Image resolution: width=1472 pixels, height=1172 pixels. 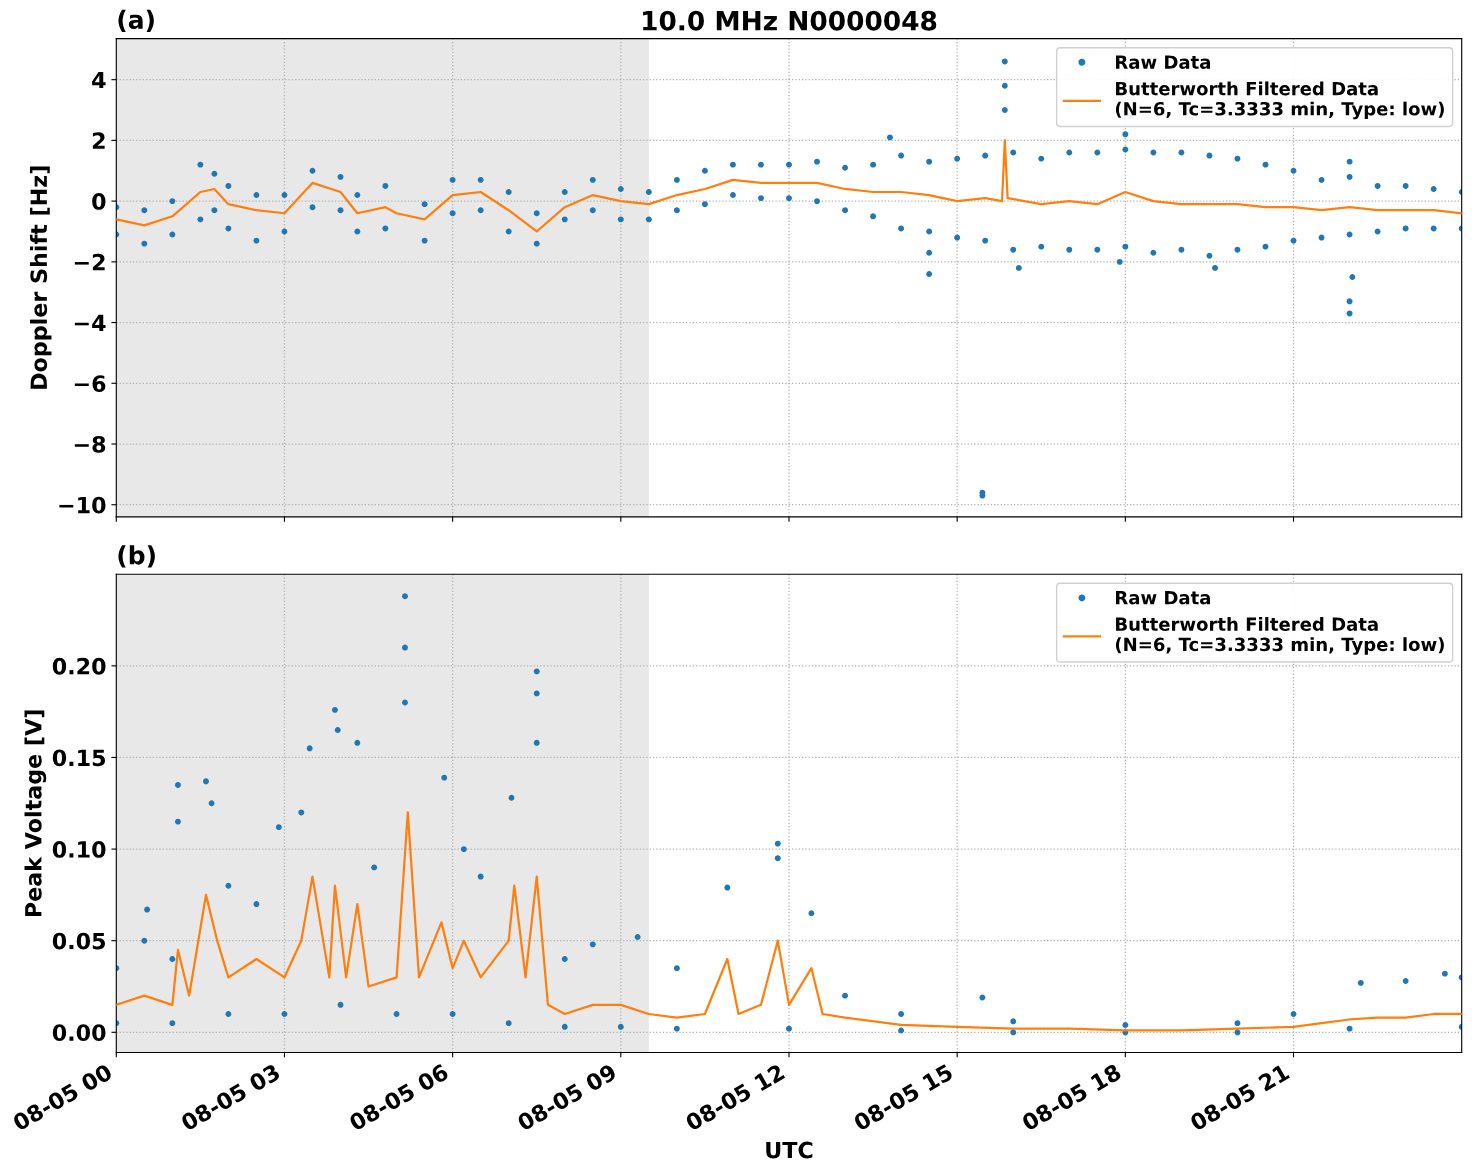 I want to click on y-tick-label: 0.10, so click(x=79, y=849).